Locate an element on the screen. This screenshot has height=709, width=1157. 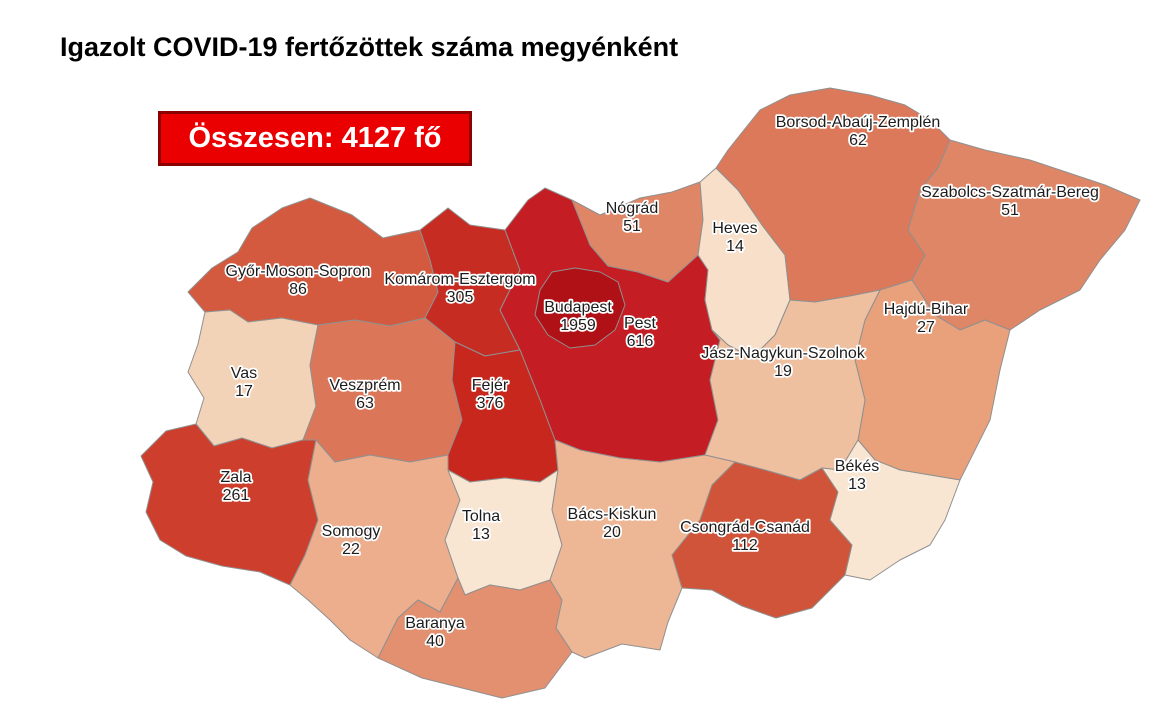
label-szabolcs-szatmar-bereg: Szabolcs-Szatmár-Bereg 51 is located at coordinates (1009, 201).